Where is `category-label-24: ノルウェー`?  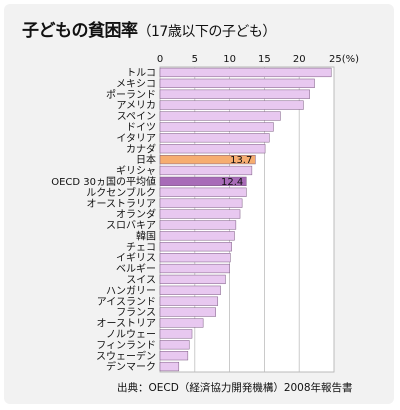 category-label-24: ノルウェー is located at coordinates (131, 334).